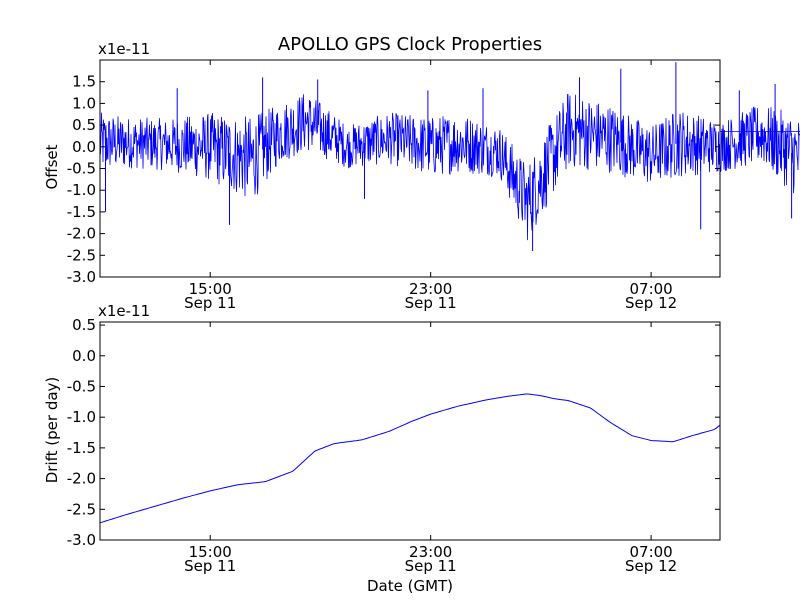  Describe the element at coordinates (84, 325) in the screenshot. I see `drift-ytick-label: 0.5` at that location.